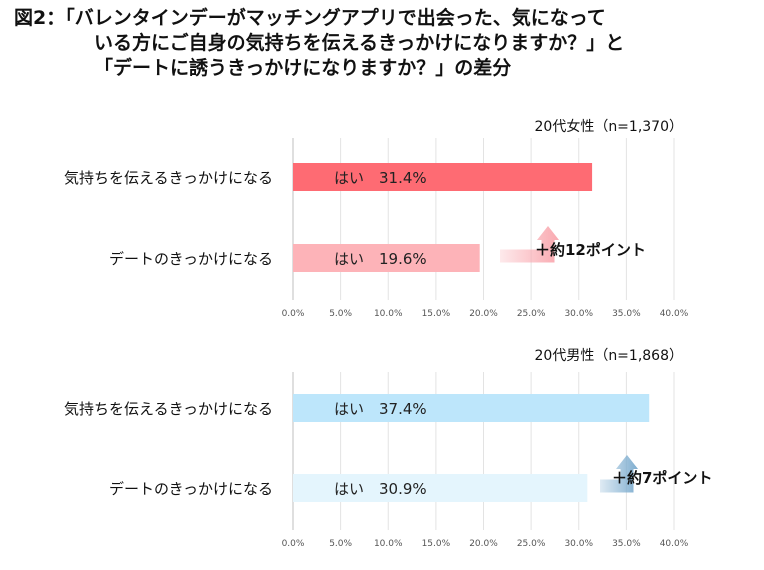 This screenshot has width=764, height=570. What do you see at coordinates (303, 68) in the screenshot?
I see `title-line-3: 「デートに誘うきっかけになりますか？」の差分` at bounding box center [303, 68].